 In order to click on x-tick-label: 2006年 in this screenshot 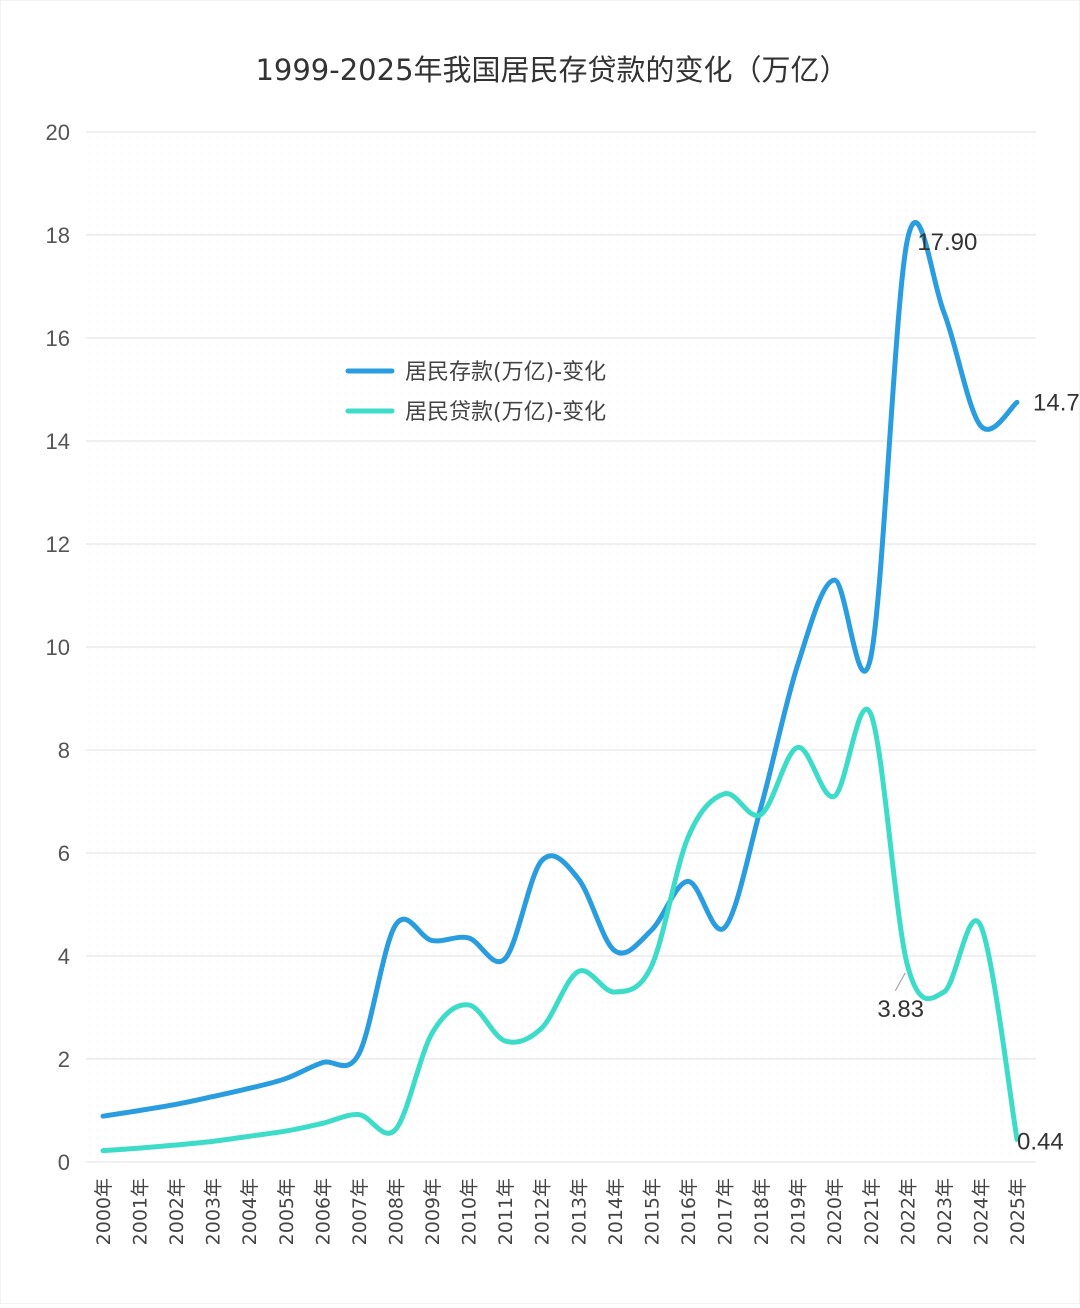, I will do `click(323, 1211)`.